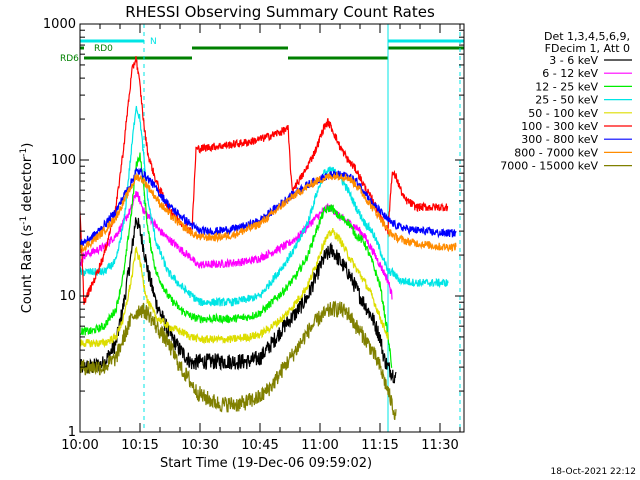  Describe the element at coordinates (67, 296) in the screenshot. I see `y-tick-label: 10` at that location.